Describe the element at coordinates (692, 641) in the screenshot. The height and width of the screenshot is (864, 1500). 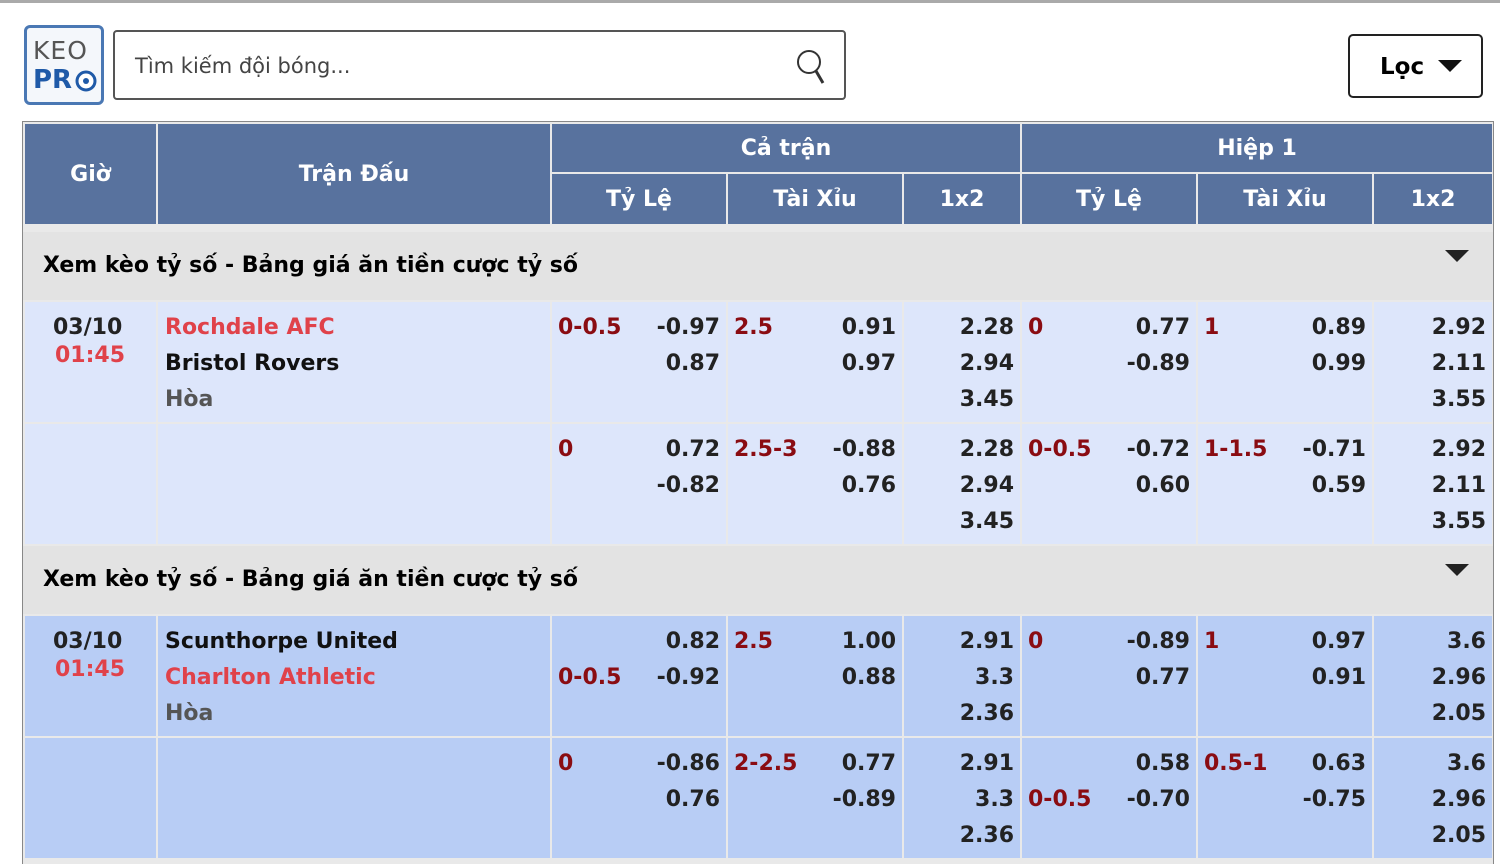
I see `odds-value: 0.82` at that location.